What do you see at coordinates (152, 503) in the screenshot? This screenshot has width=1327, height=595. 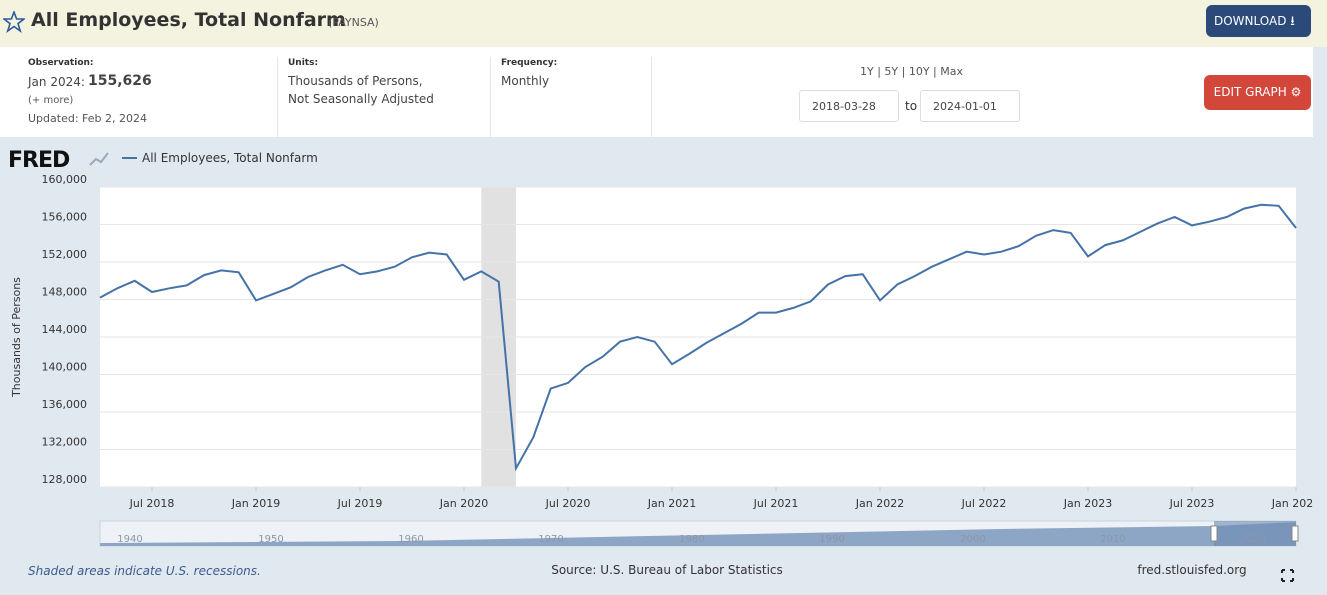 I see `x-tick-label: Jul 2018` at bounding box center [152, 503].